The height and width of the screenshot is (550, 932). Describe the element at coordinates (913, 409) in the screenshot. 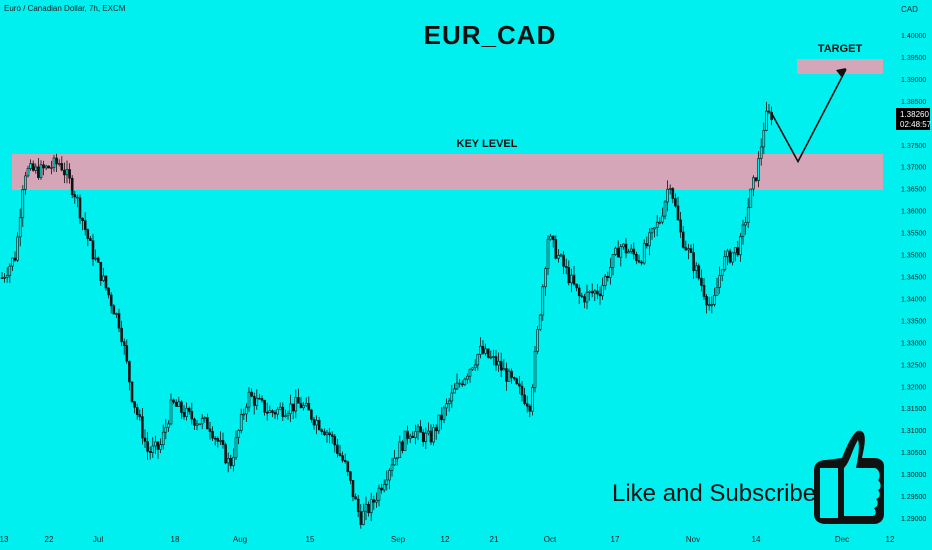

I see `price-tick: 1.31500` at that location.